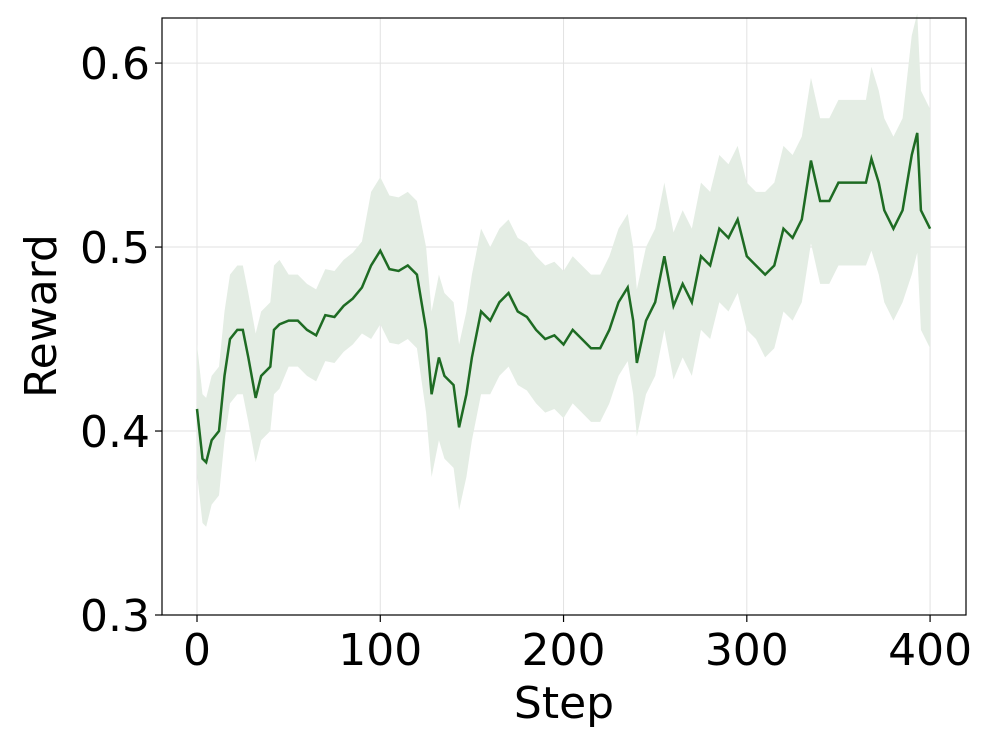  Describe the element at coordinates (747, 650) in the screenshot. I see `x-tick-label: 300` at that location.